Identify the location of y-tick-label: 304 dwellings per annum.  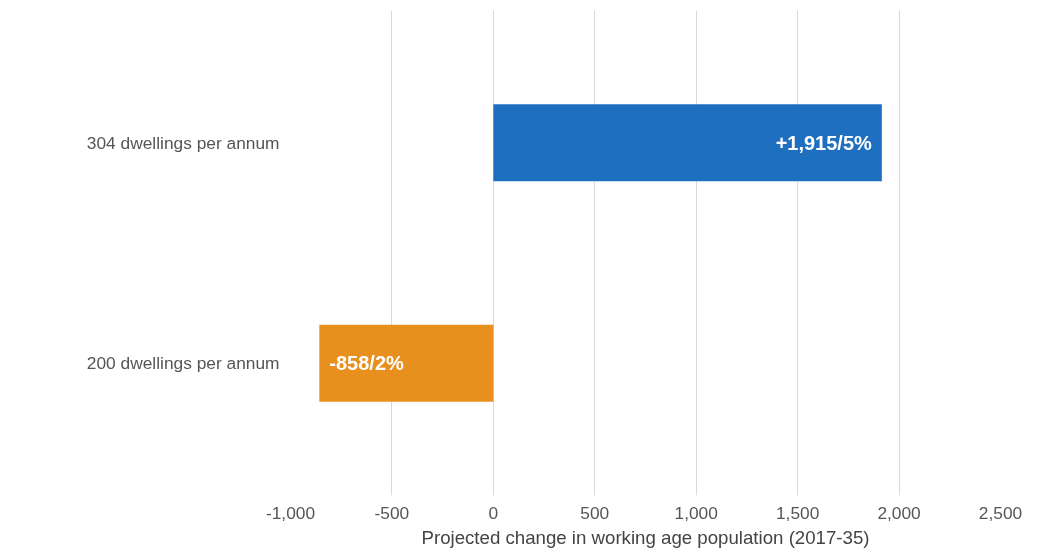
(183, 142).